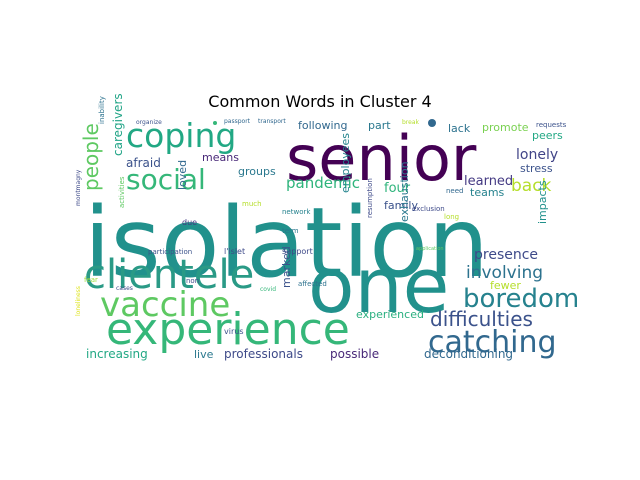 Image resolution: width=640 pixels, height=480 pixels. I want to click on cloud-word: experience, so click(228, 329).